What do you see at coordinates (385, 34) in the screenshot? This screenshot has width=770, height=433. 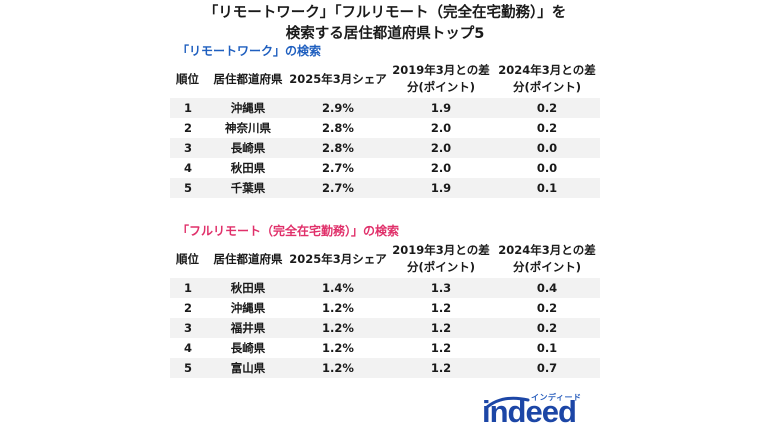 I see `title-line-2: 検索する居住都道府県トップ5` at bounding box center [385, 34].